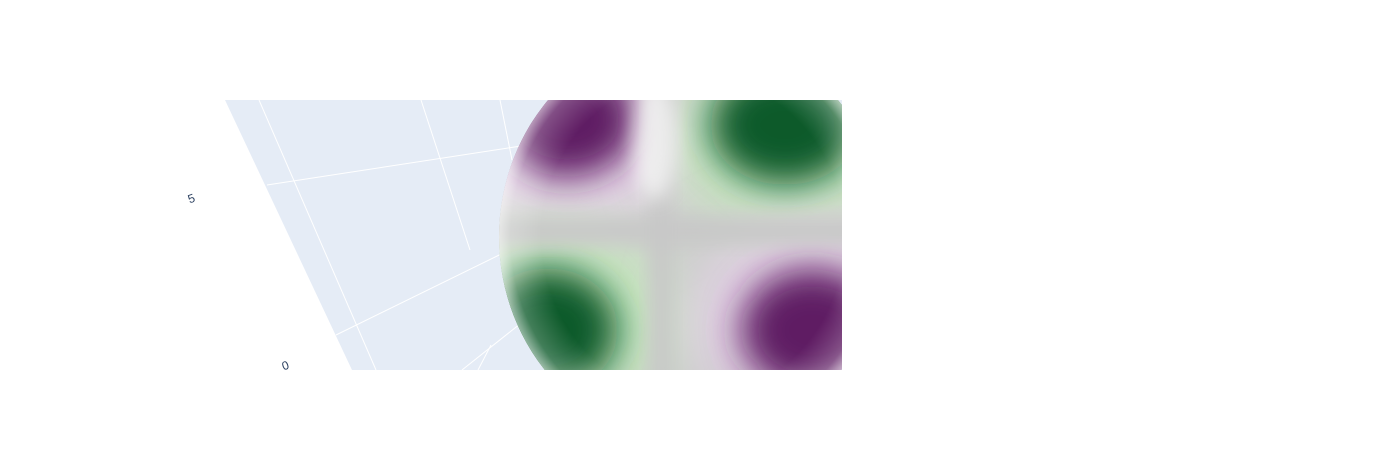  What do you see at coordinates (285, 366) in the screenshot?
I see `z-axis-tick-label: 0` at bounding box center [285, 366].